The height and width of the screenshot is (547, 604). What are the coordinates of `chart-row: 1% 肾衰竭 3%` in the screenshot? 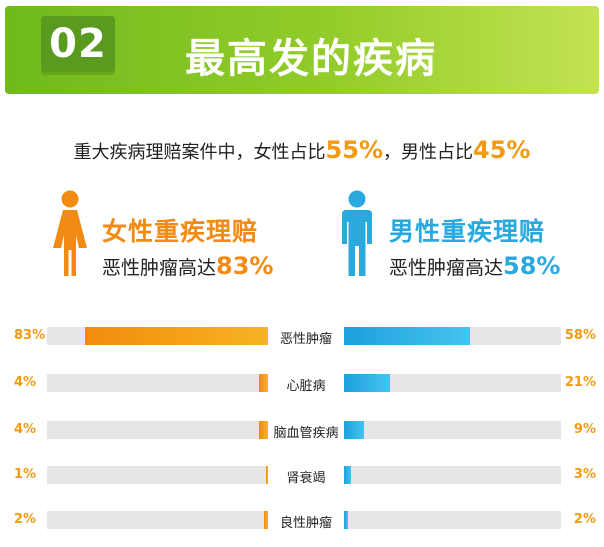 It's located at (302, 476).